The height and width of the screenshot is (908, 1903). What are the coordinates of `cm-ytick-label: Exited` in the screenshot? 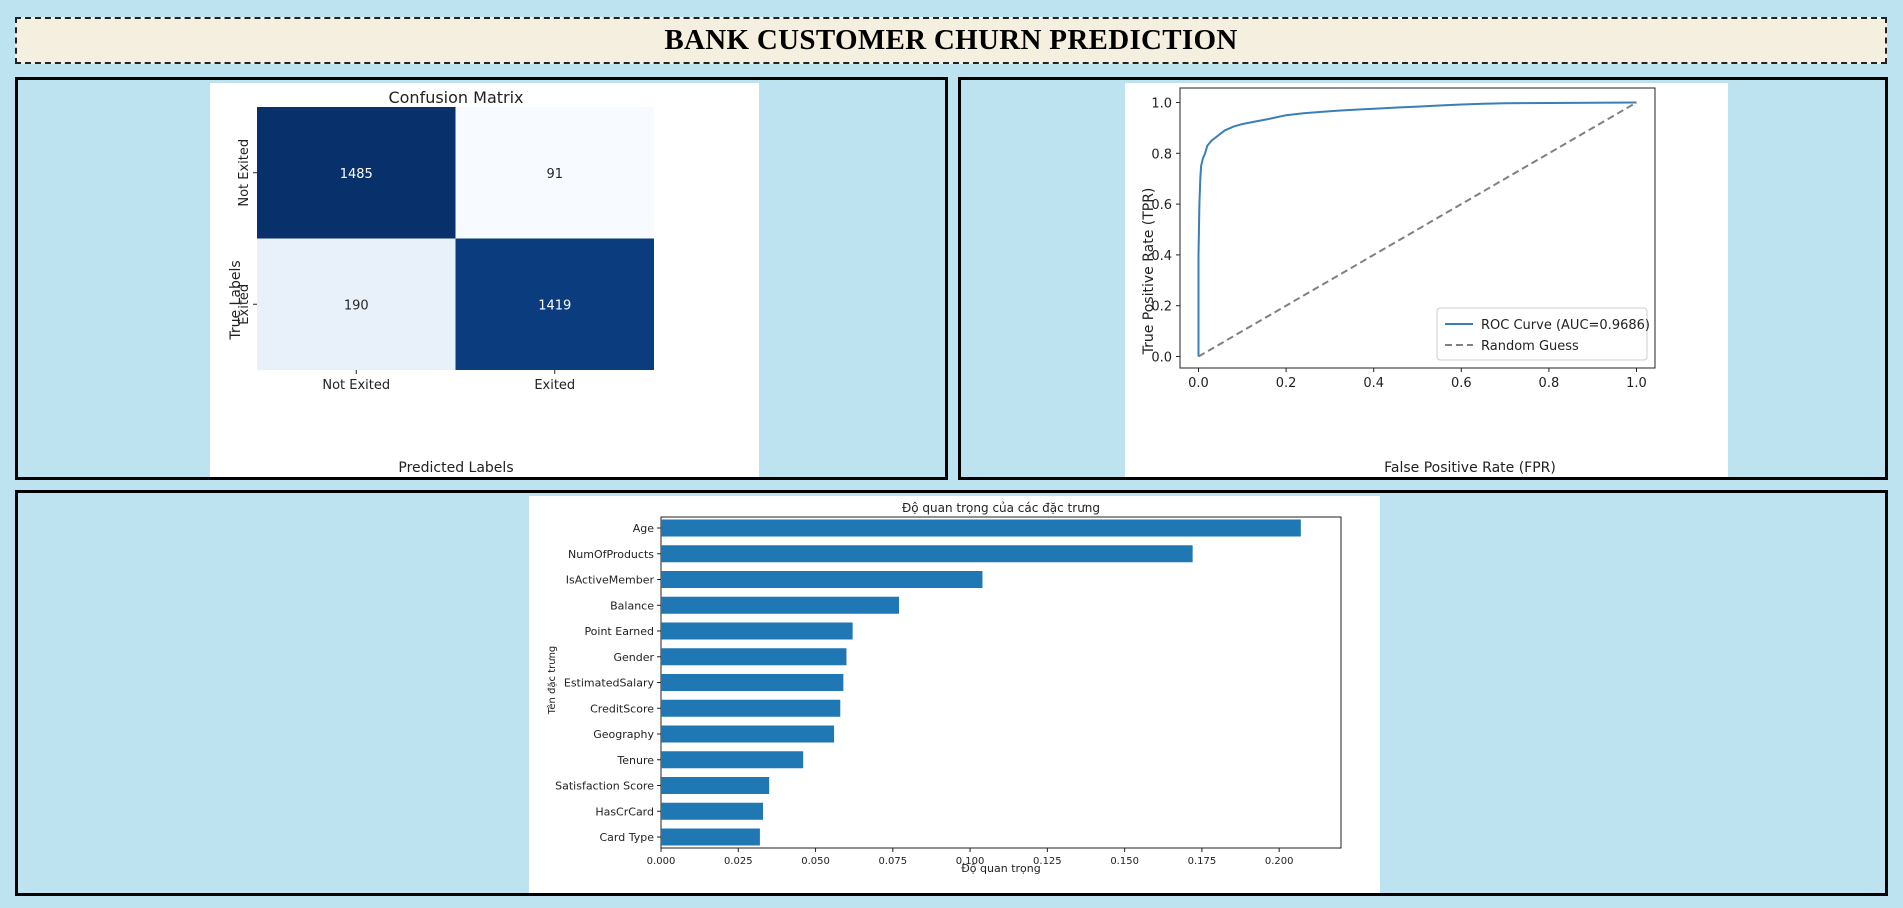 It's located at (244, 304).